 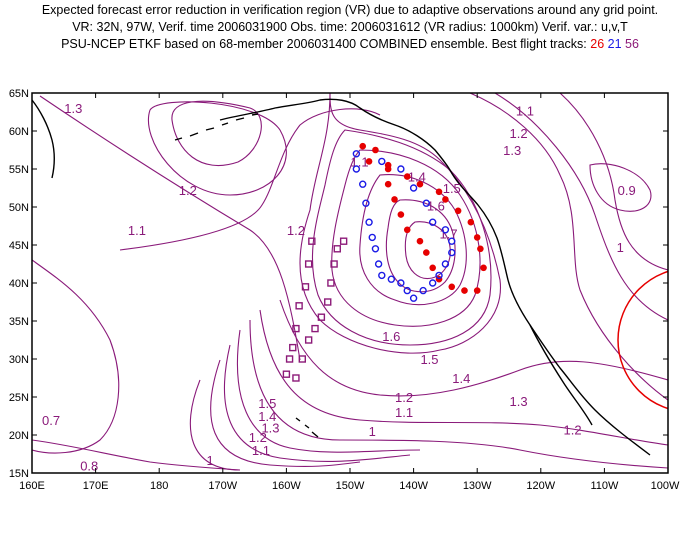 What do you see at coordinates (19, 436) in the screenshot?
I see `lat-label: 20N` at bounding box center [19, 436].